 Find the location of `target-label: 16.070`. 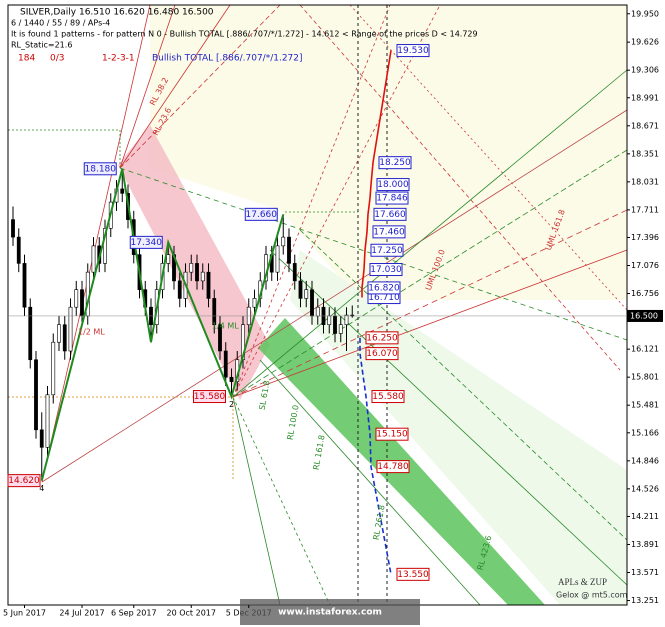

target-label: 16.070 is located at coordinates (382, 354).